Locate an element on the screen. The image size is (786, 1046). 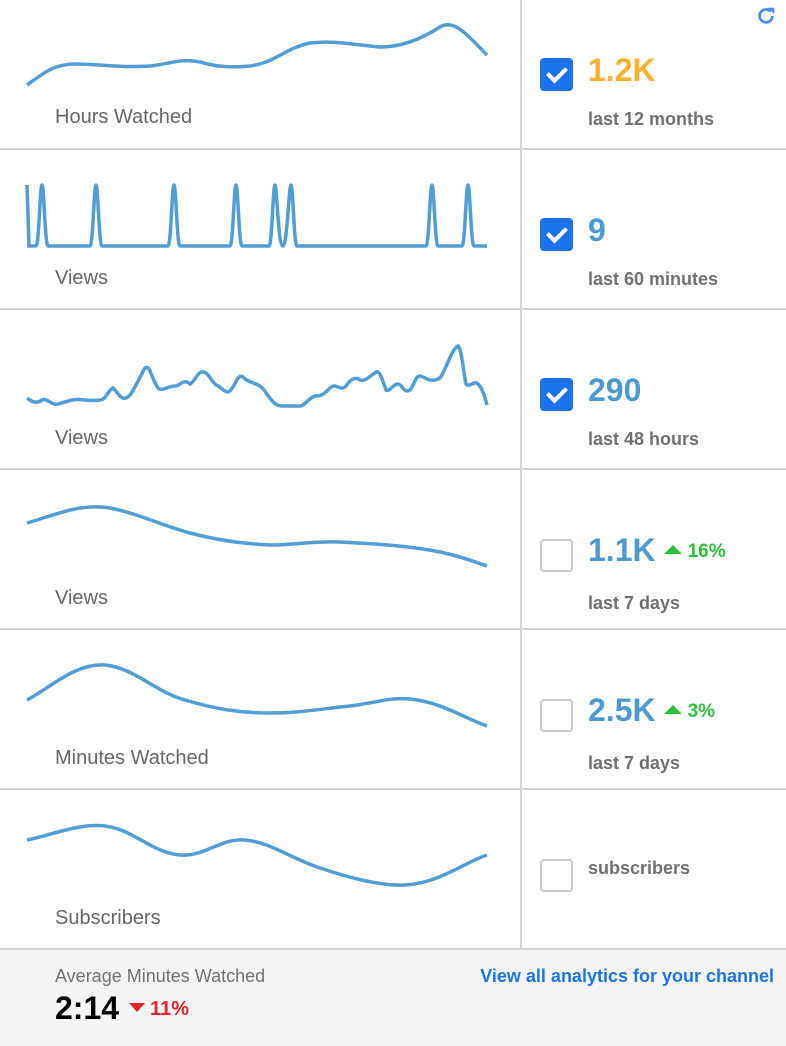
refresh-icon is located at coordinates (766, 16).